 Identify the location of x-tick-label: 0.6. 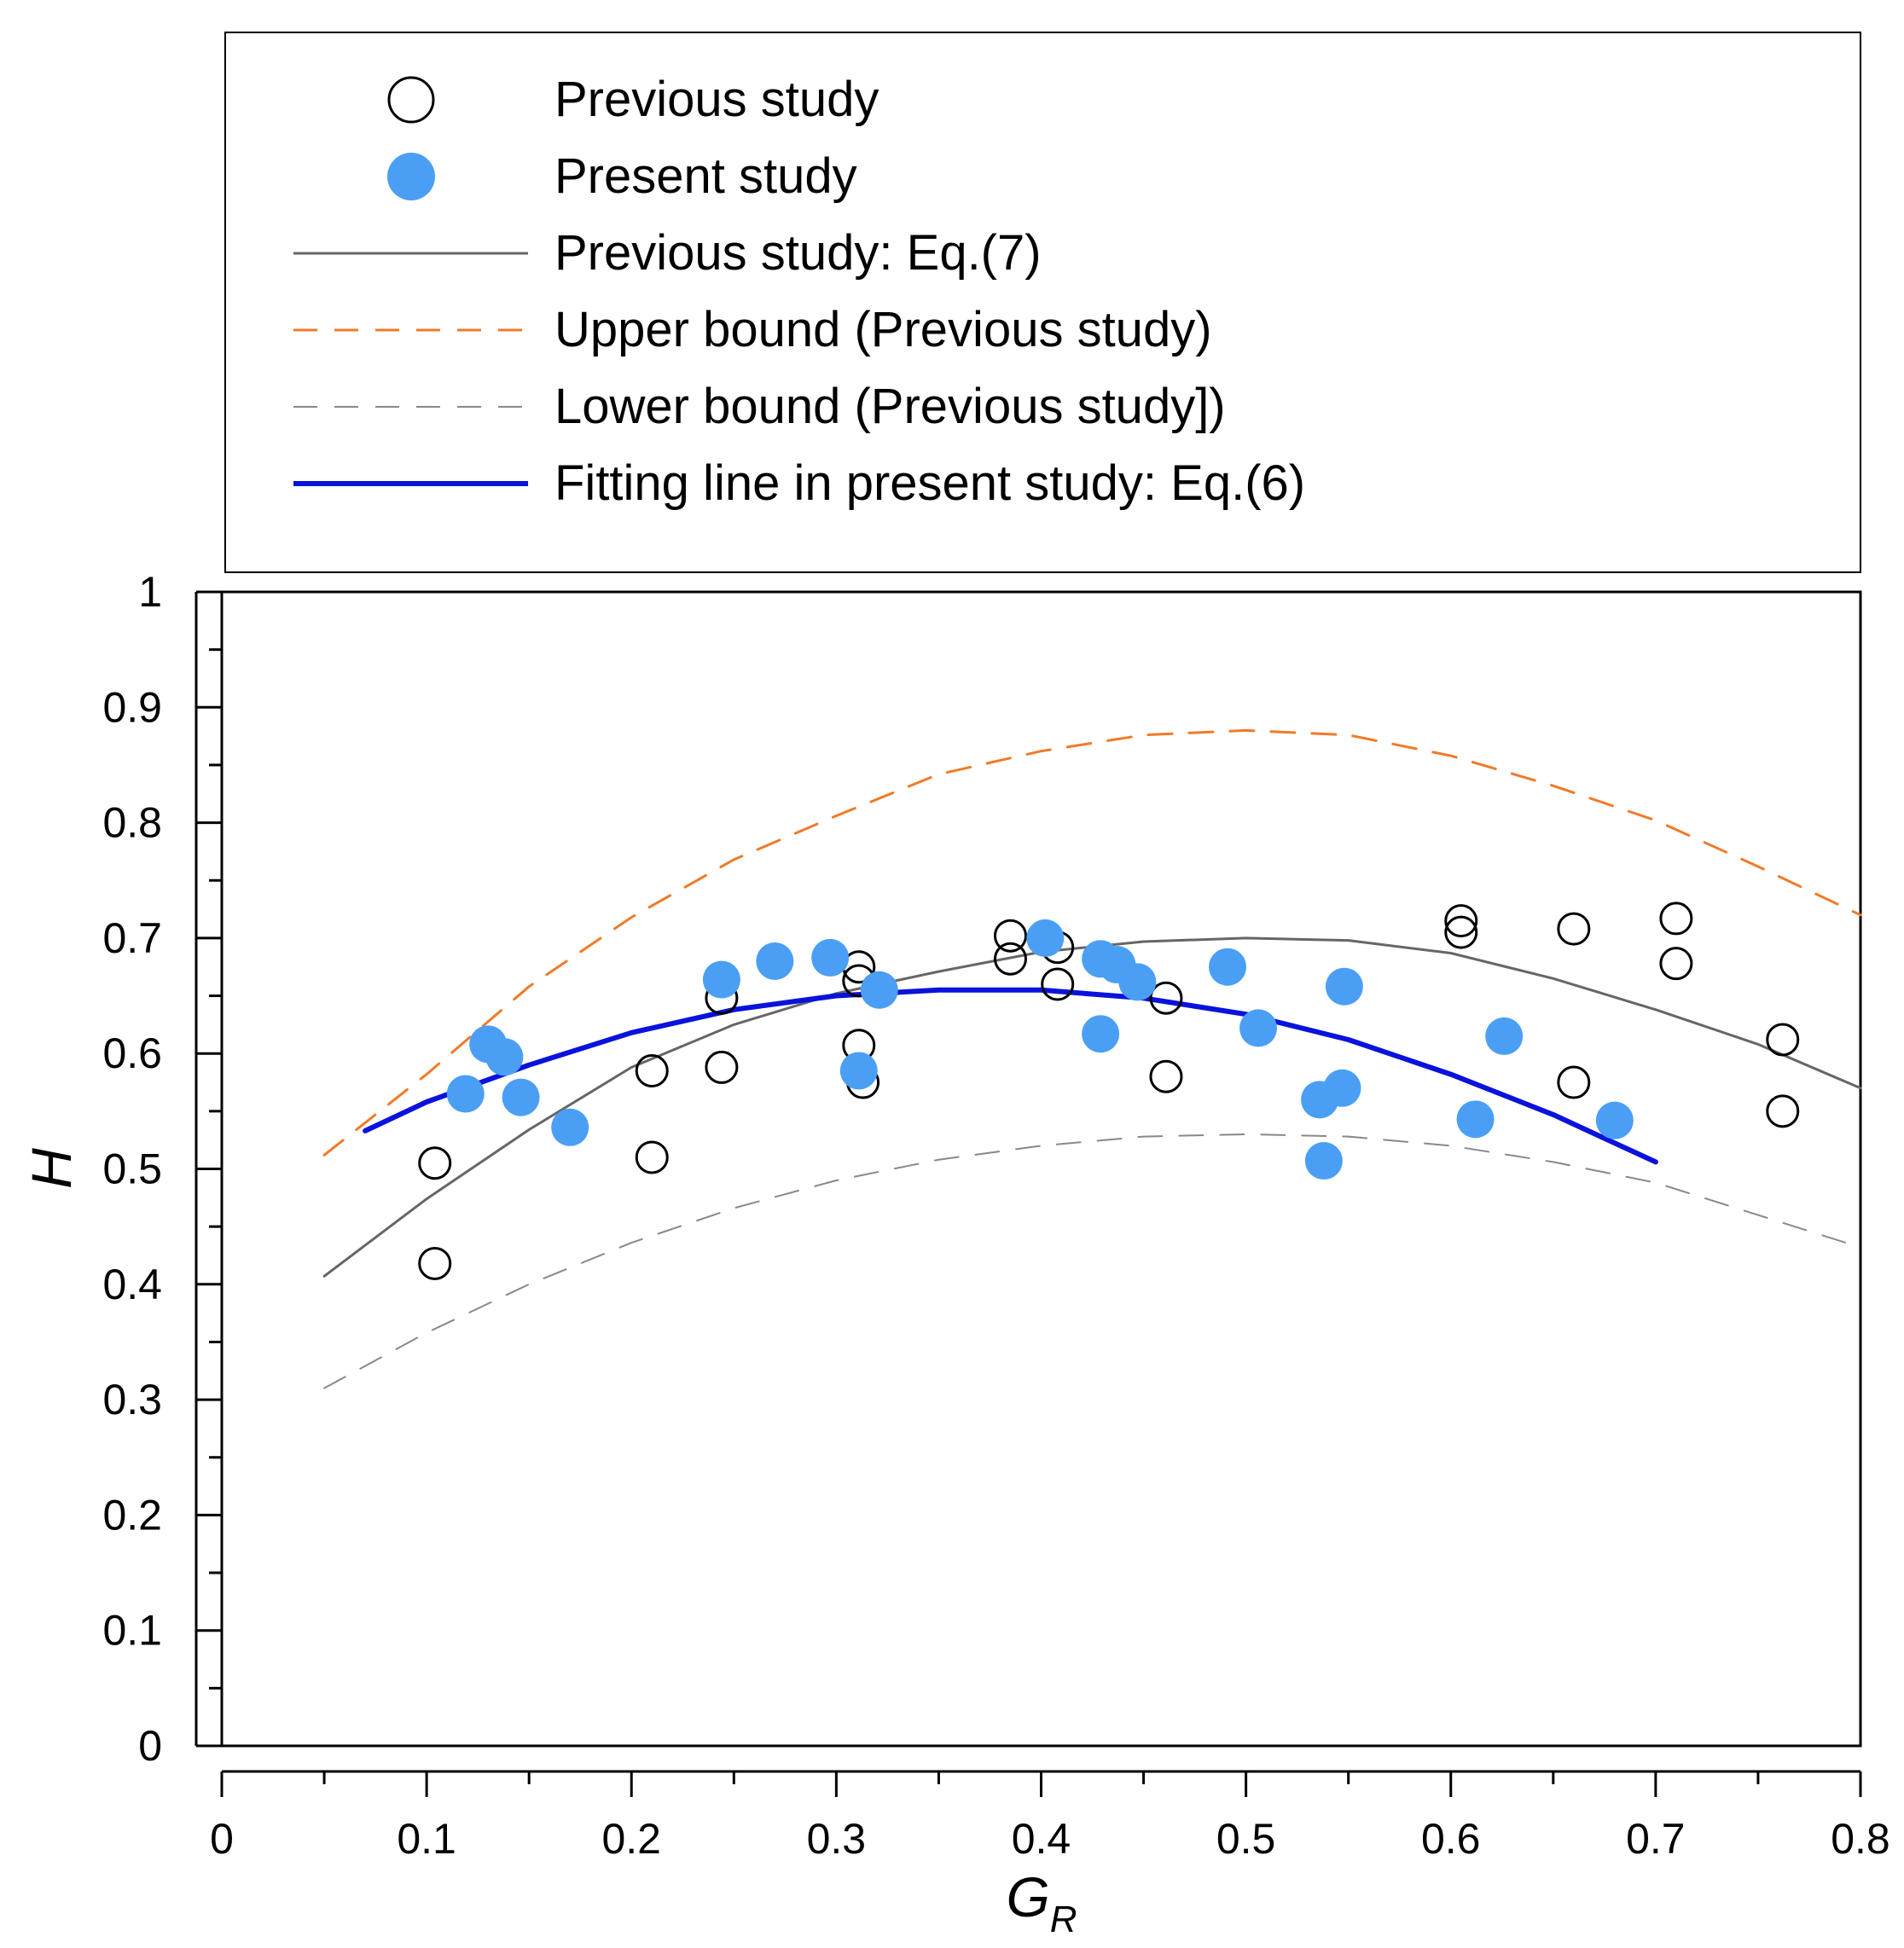
(1451, 1839).